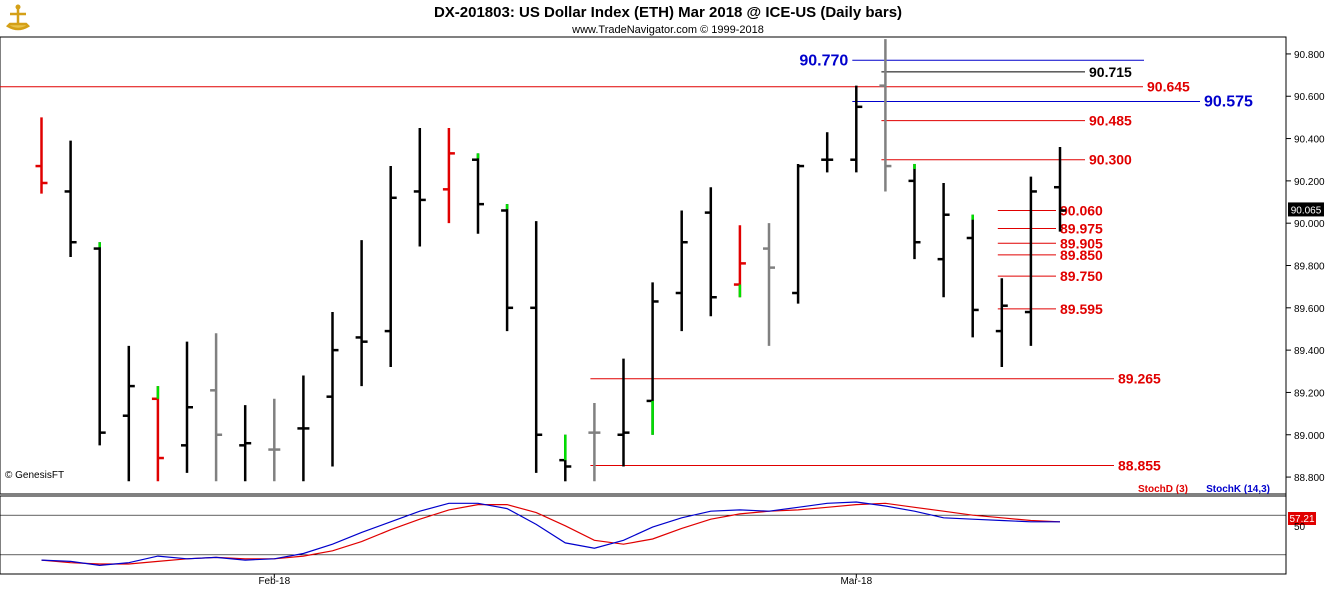 Image resolution: width=1336 pixels, height=591 pixels. Describe the element at coordinates (1081, 243) in the screenshot. I see `level-label: 89.905` at that location.